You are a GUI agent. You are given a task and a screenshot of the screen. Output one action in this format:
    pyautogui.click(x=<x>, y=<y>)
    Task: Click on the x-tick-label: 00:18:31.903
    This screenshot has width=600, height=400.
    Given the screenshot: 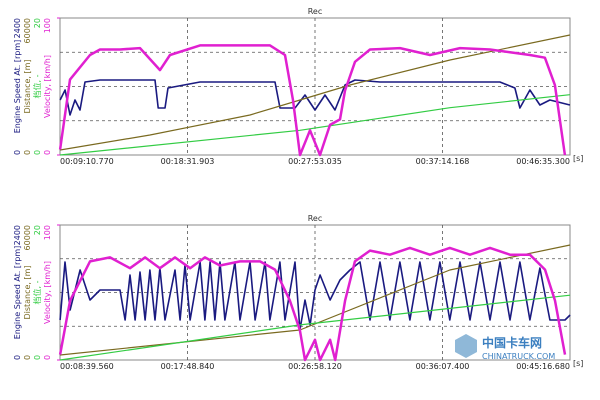 What is the action you would take?
    pyautogui.click(x=188, y=161)
    